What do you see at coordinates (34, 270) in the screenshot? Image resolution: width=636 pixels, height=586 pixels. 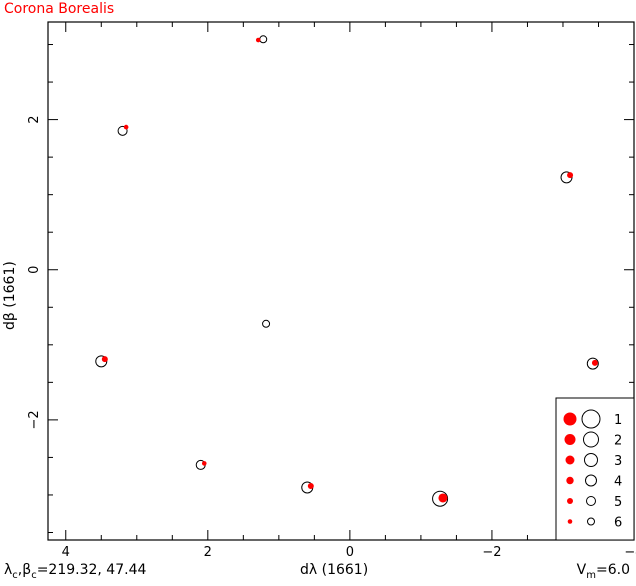 I see `y-tick-label: 0` at bounding box center [34, 270].